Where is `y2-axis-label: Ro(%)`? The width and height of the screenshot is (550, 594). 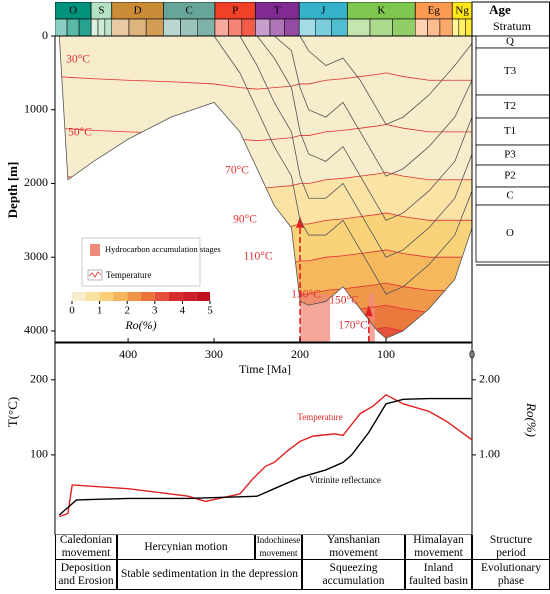 y2-axis-label: Ro(%) is located at coordinates (531, 419).